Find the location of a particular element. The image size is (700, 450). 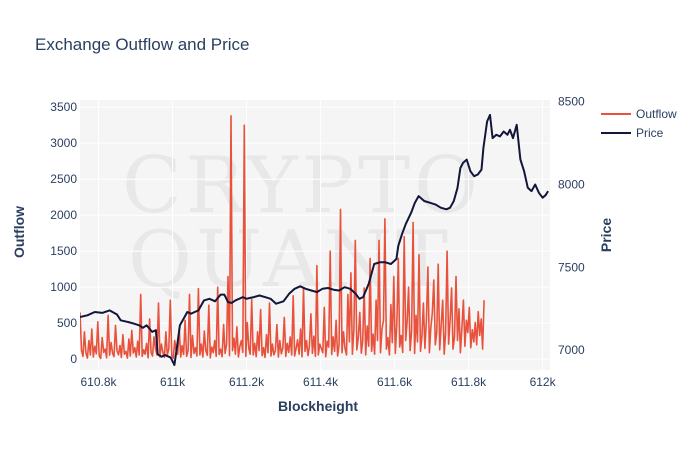

y-axis-left-title: Outflow is located at coordinates (19, 232).